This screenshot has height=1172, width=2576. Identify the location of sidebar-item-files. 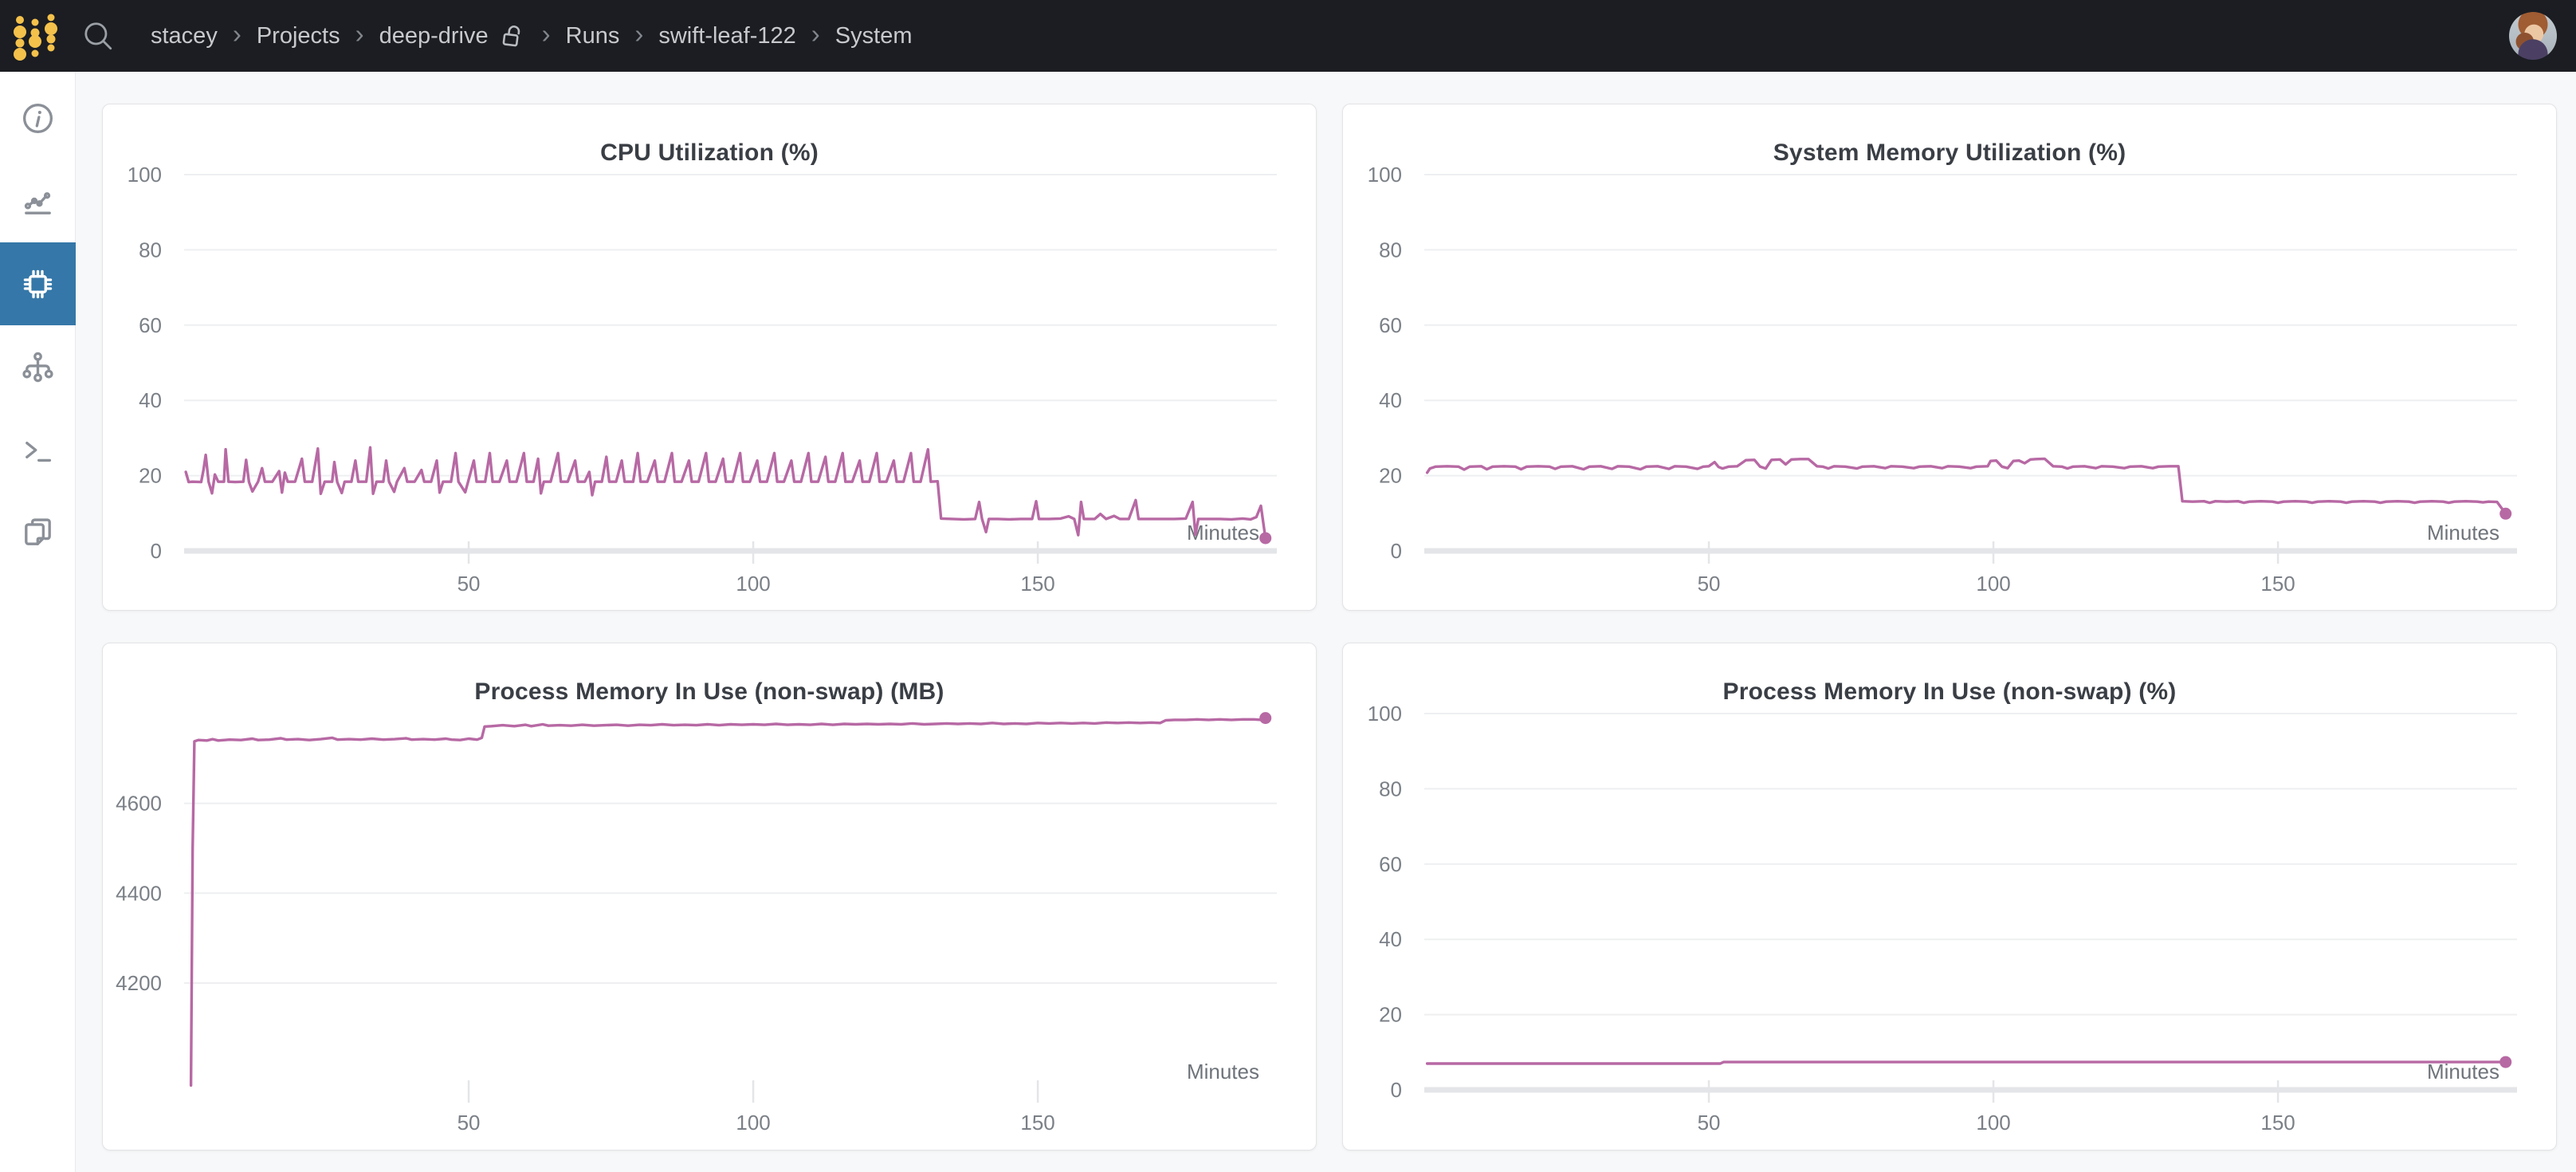
(38, 532).